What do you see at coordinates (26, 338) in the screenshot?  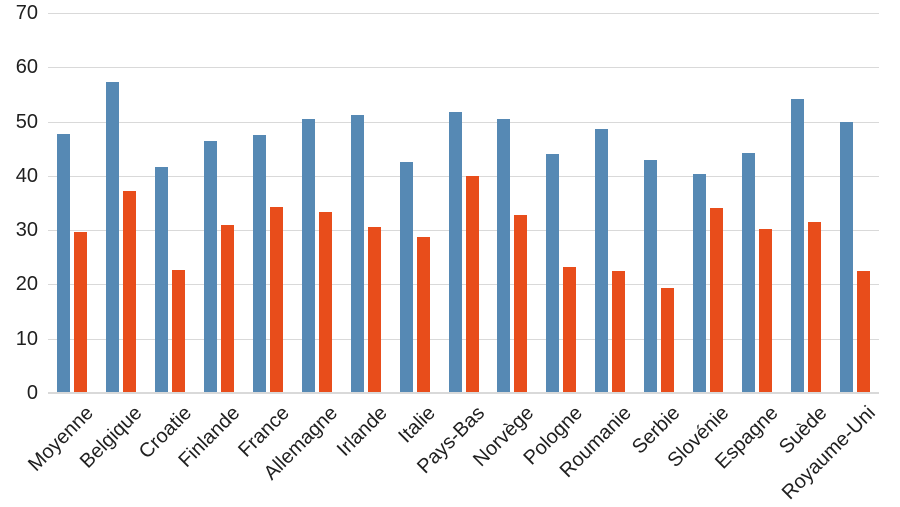 I see `y-axis-tick-label: 10` at bounding box center [26, 338].